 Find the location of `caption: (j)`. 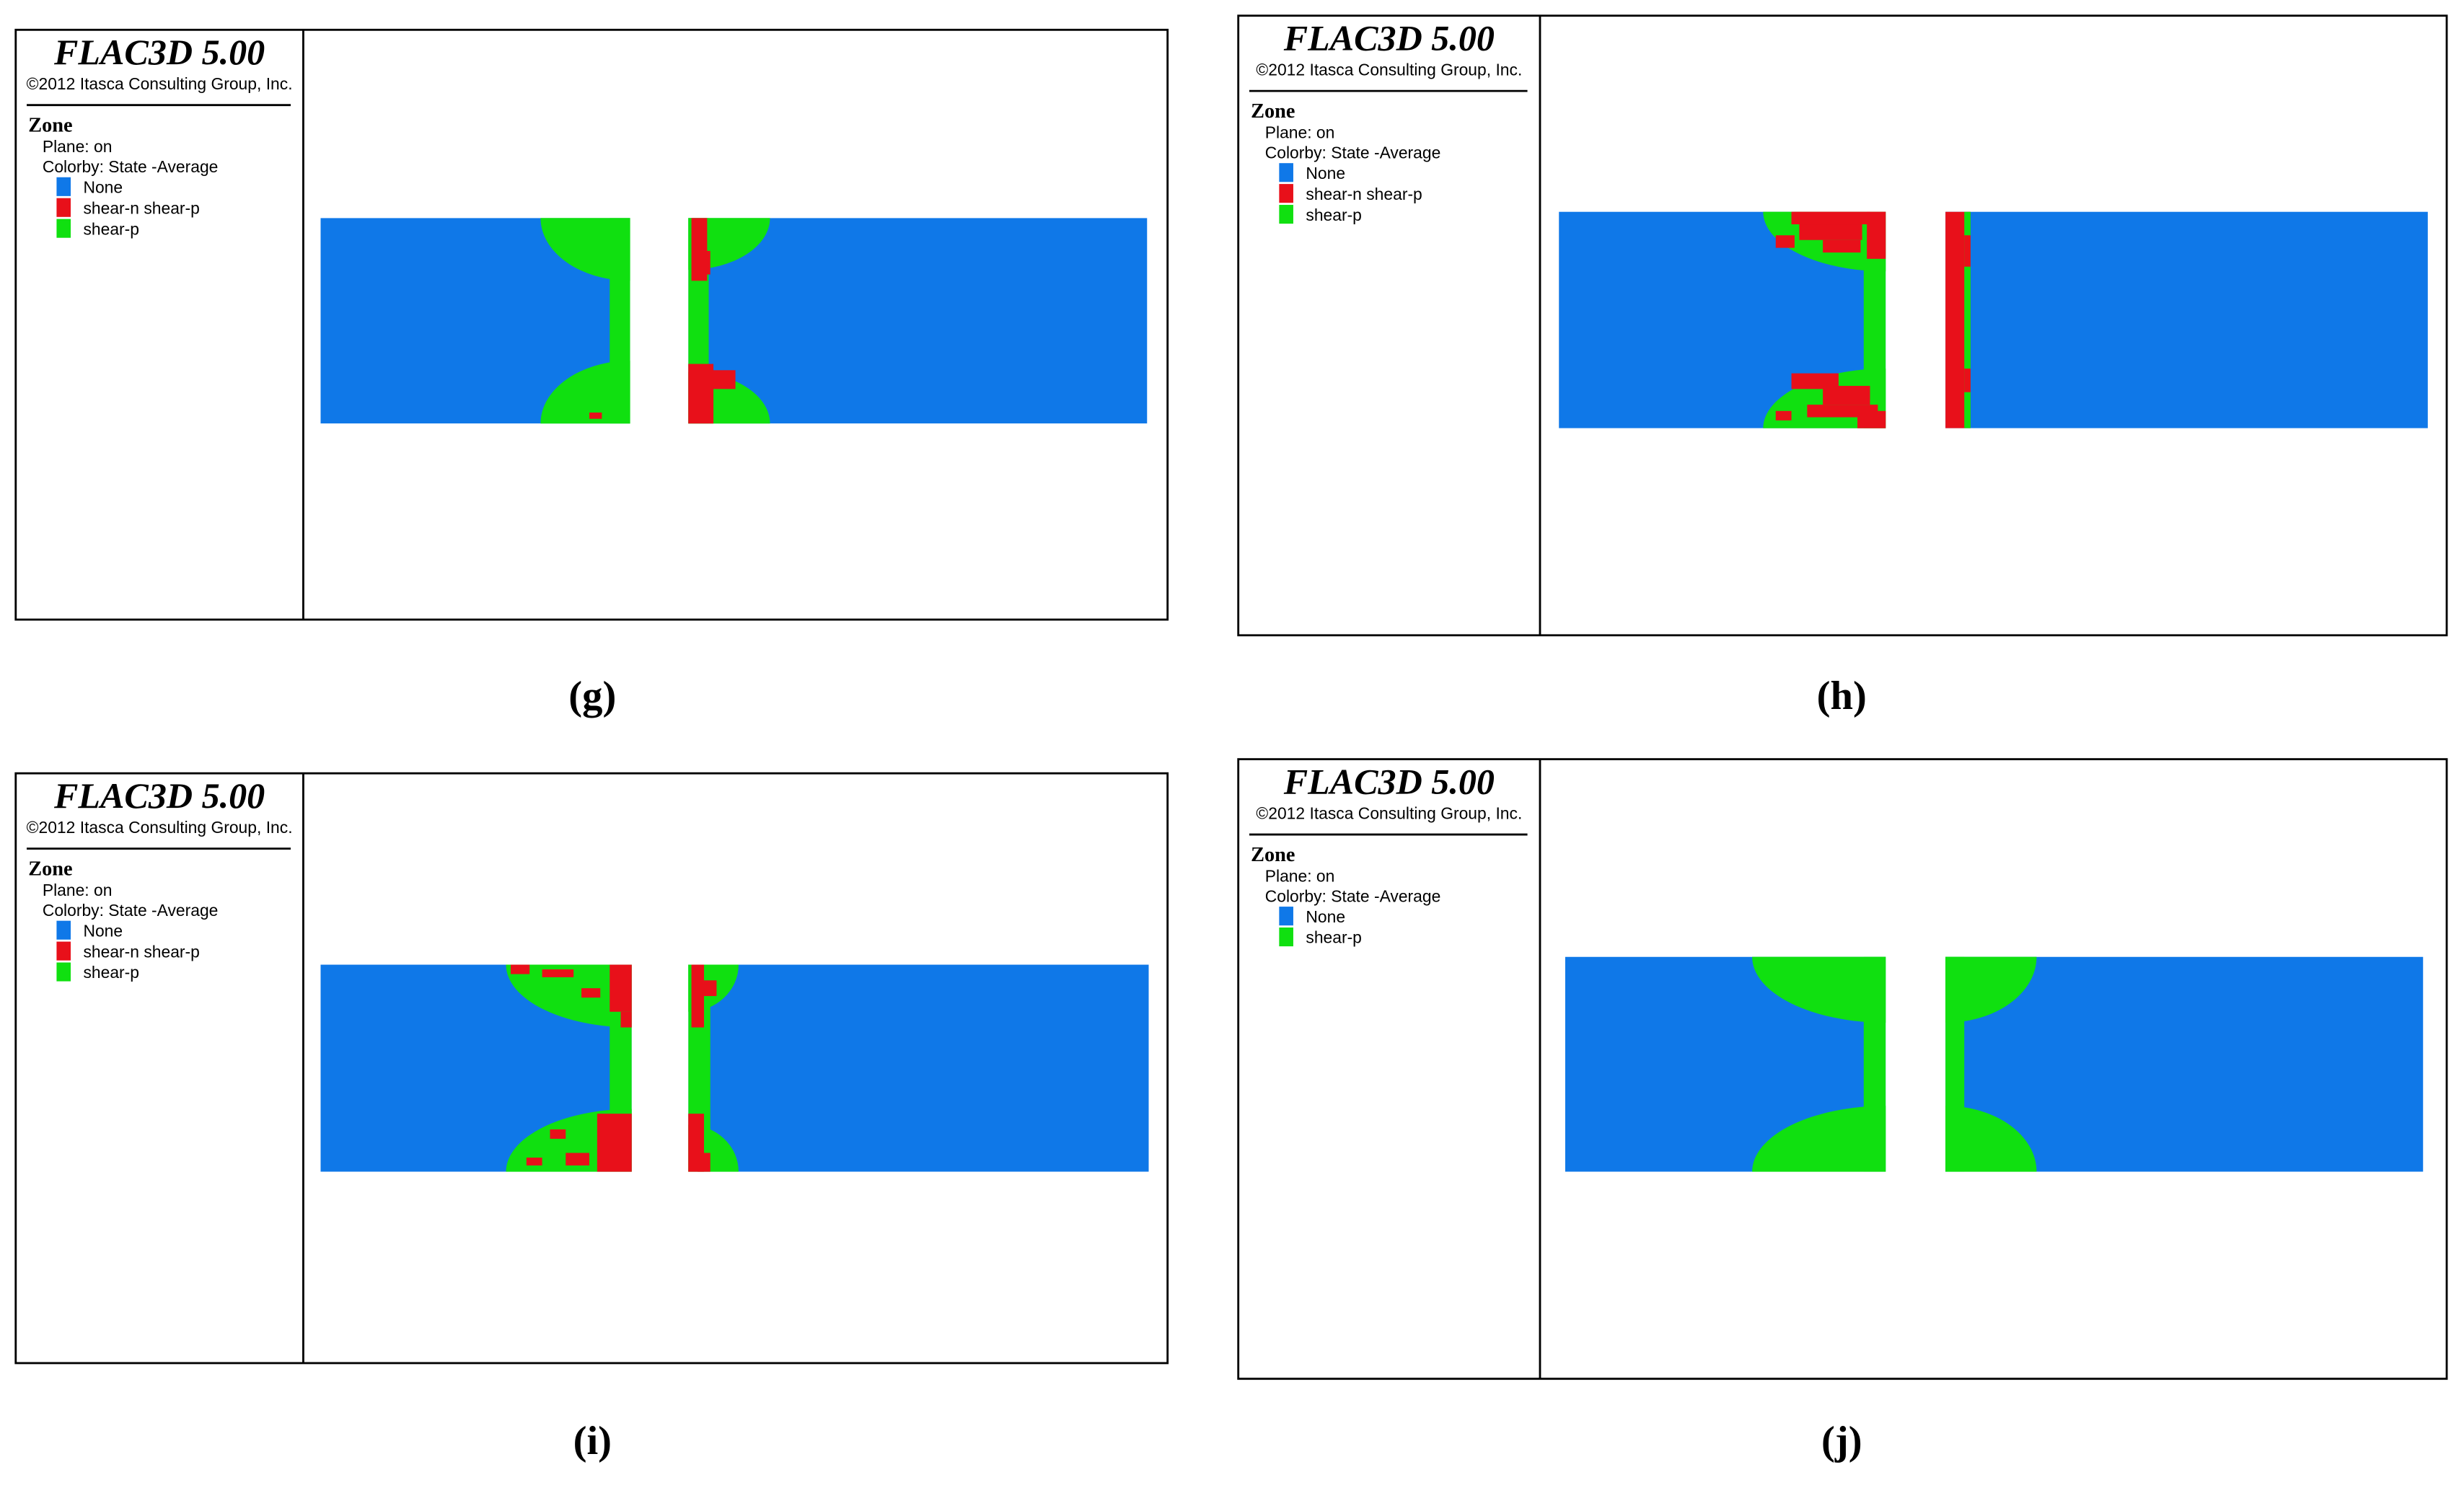

caption: (j) is located at coordinates (1842, 1441).